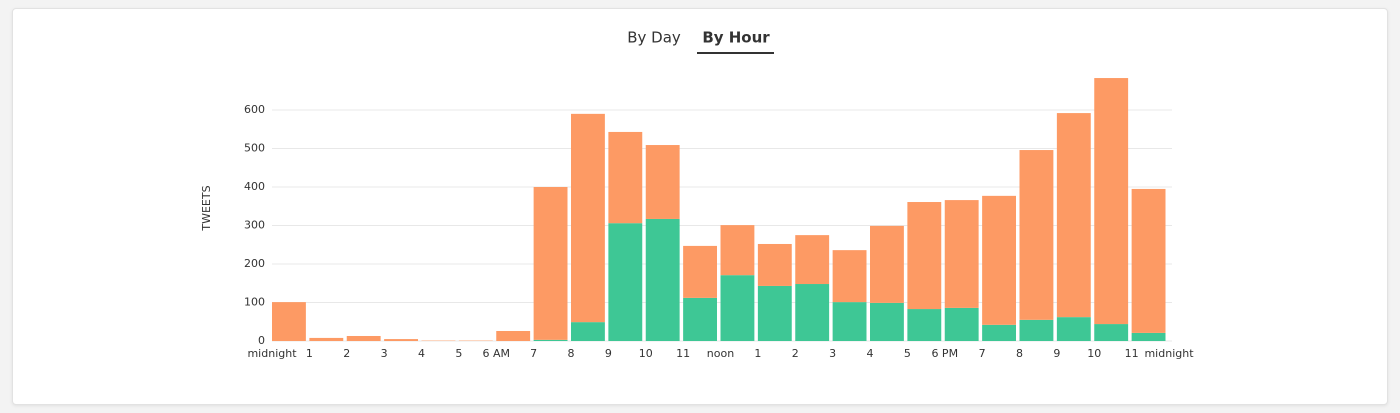  What do you see at coordinates (254, 109) in the screenshot?
I see `y-tick-label: 600` at bounding box center [254, 109].